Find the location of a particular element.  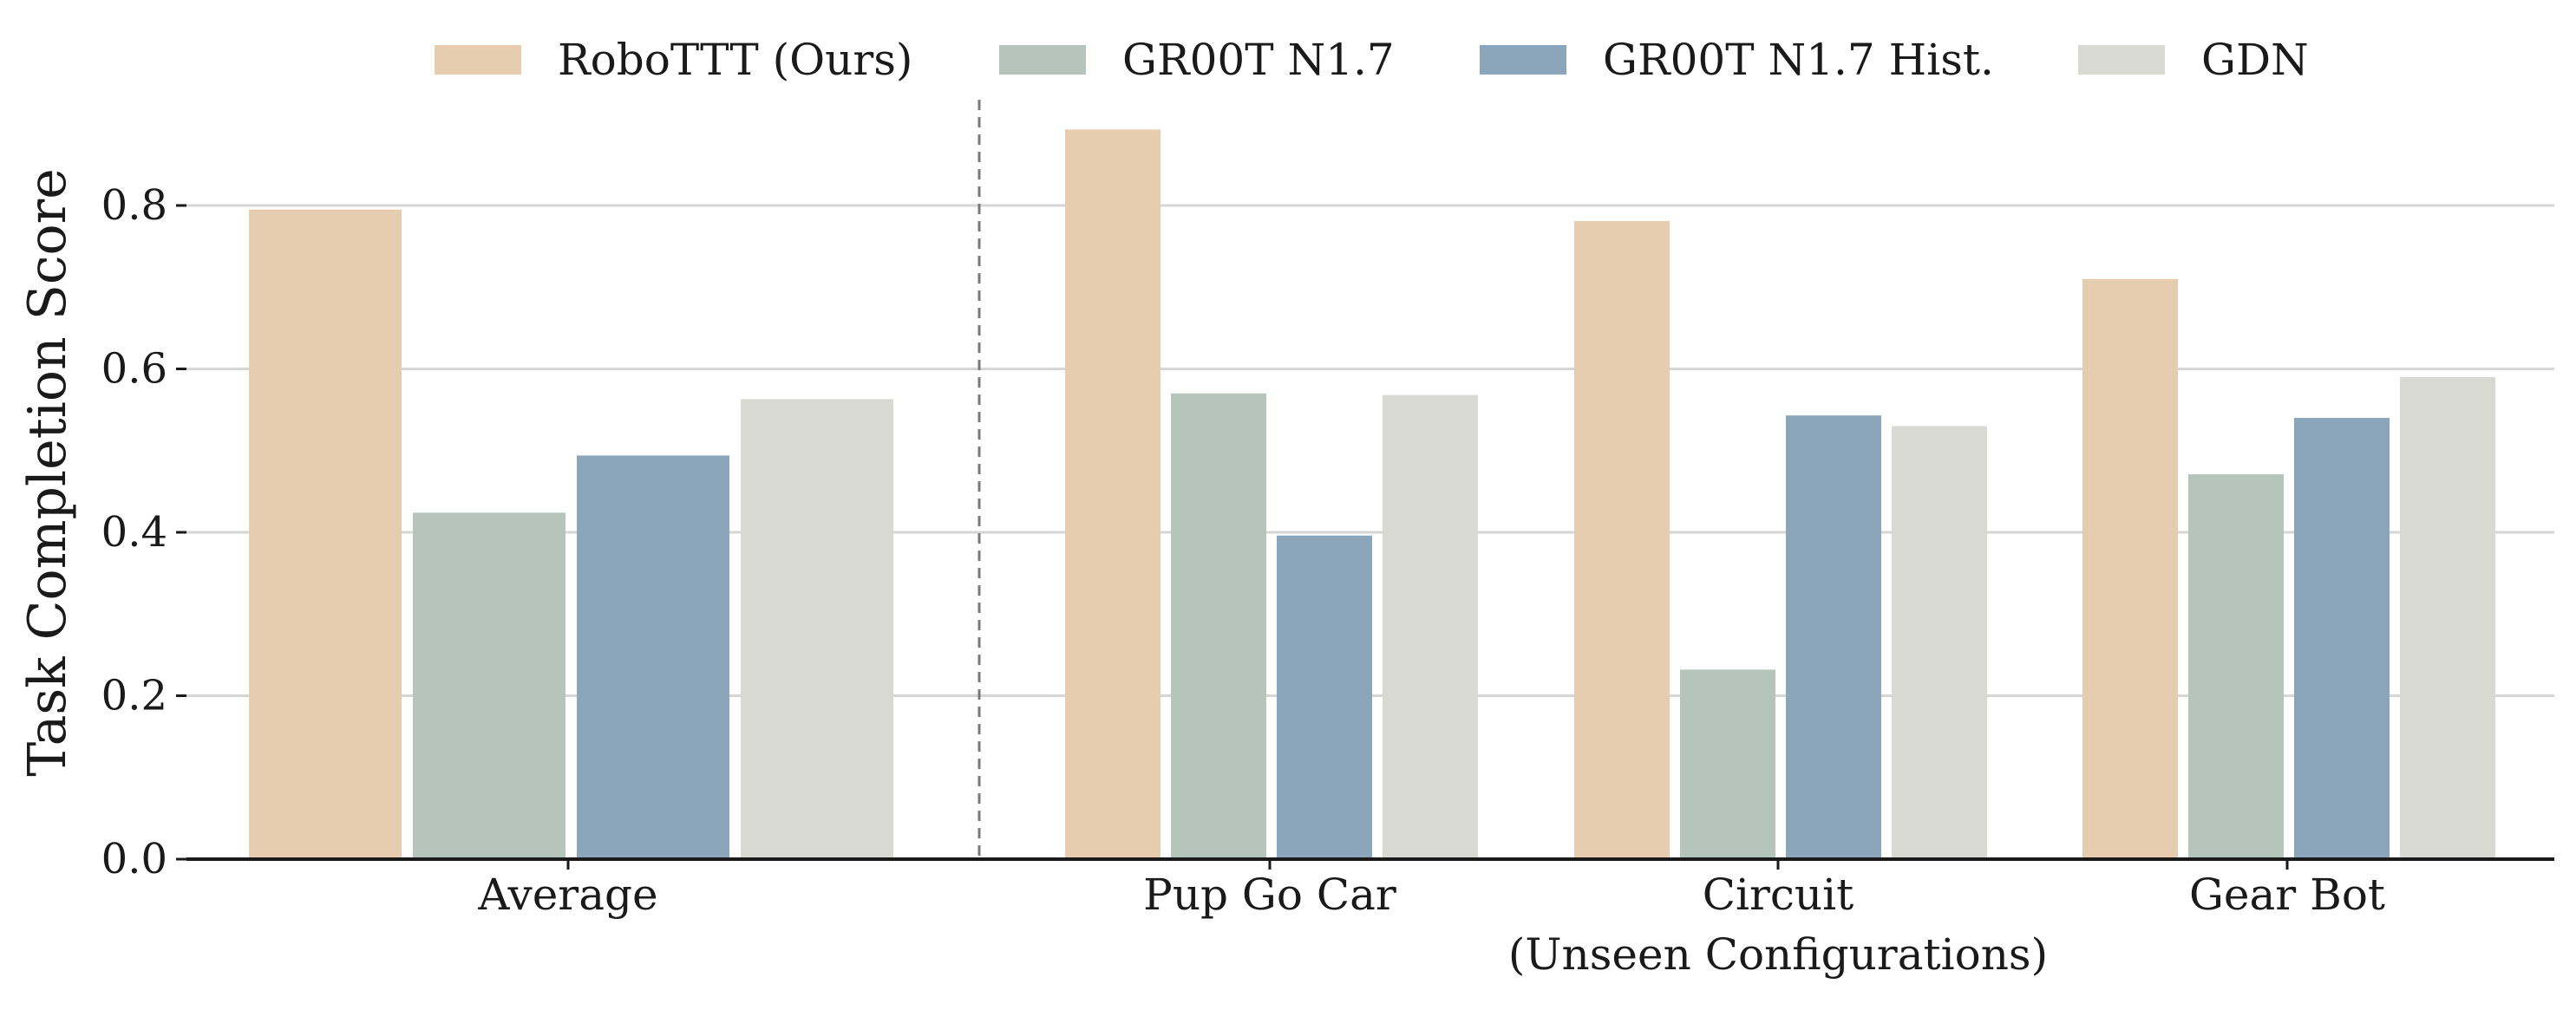

y-tick-label: 0.6 is located at coordinates (134, 369).